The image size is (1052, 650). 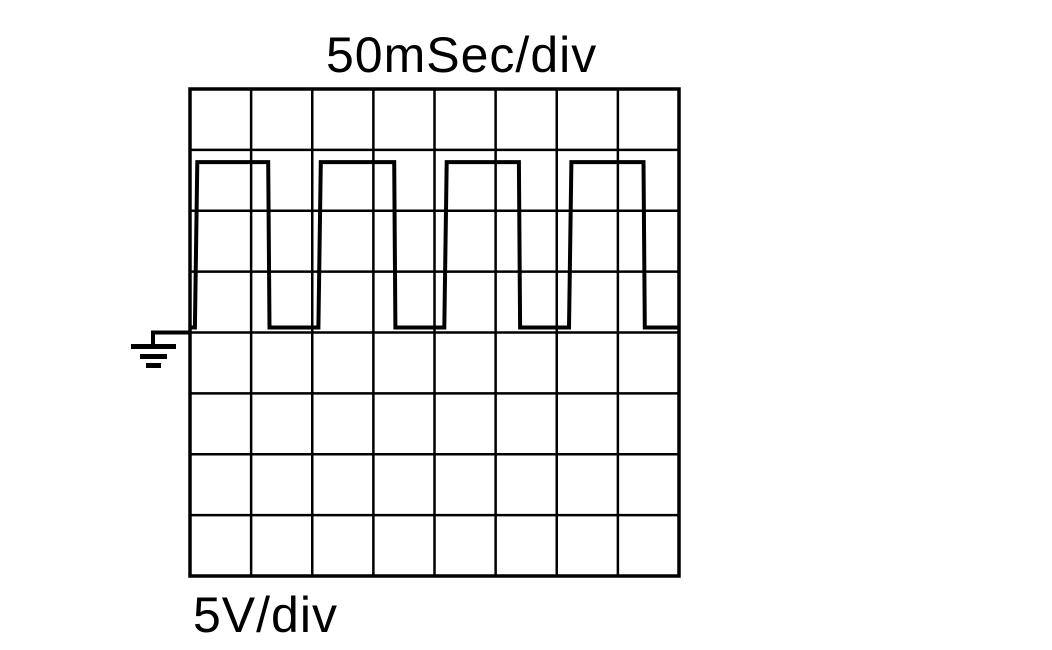 What do you see at coordinates (170, 337) in the screenshot?
I see `ground-lead` at bounding box center [170, 337].